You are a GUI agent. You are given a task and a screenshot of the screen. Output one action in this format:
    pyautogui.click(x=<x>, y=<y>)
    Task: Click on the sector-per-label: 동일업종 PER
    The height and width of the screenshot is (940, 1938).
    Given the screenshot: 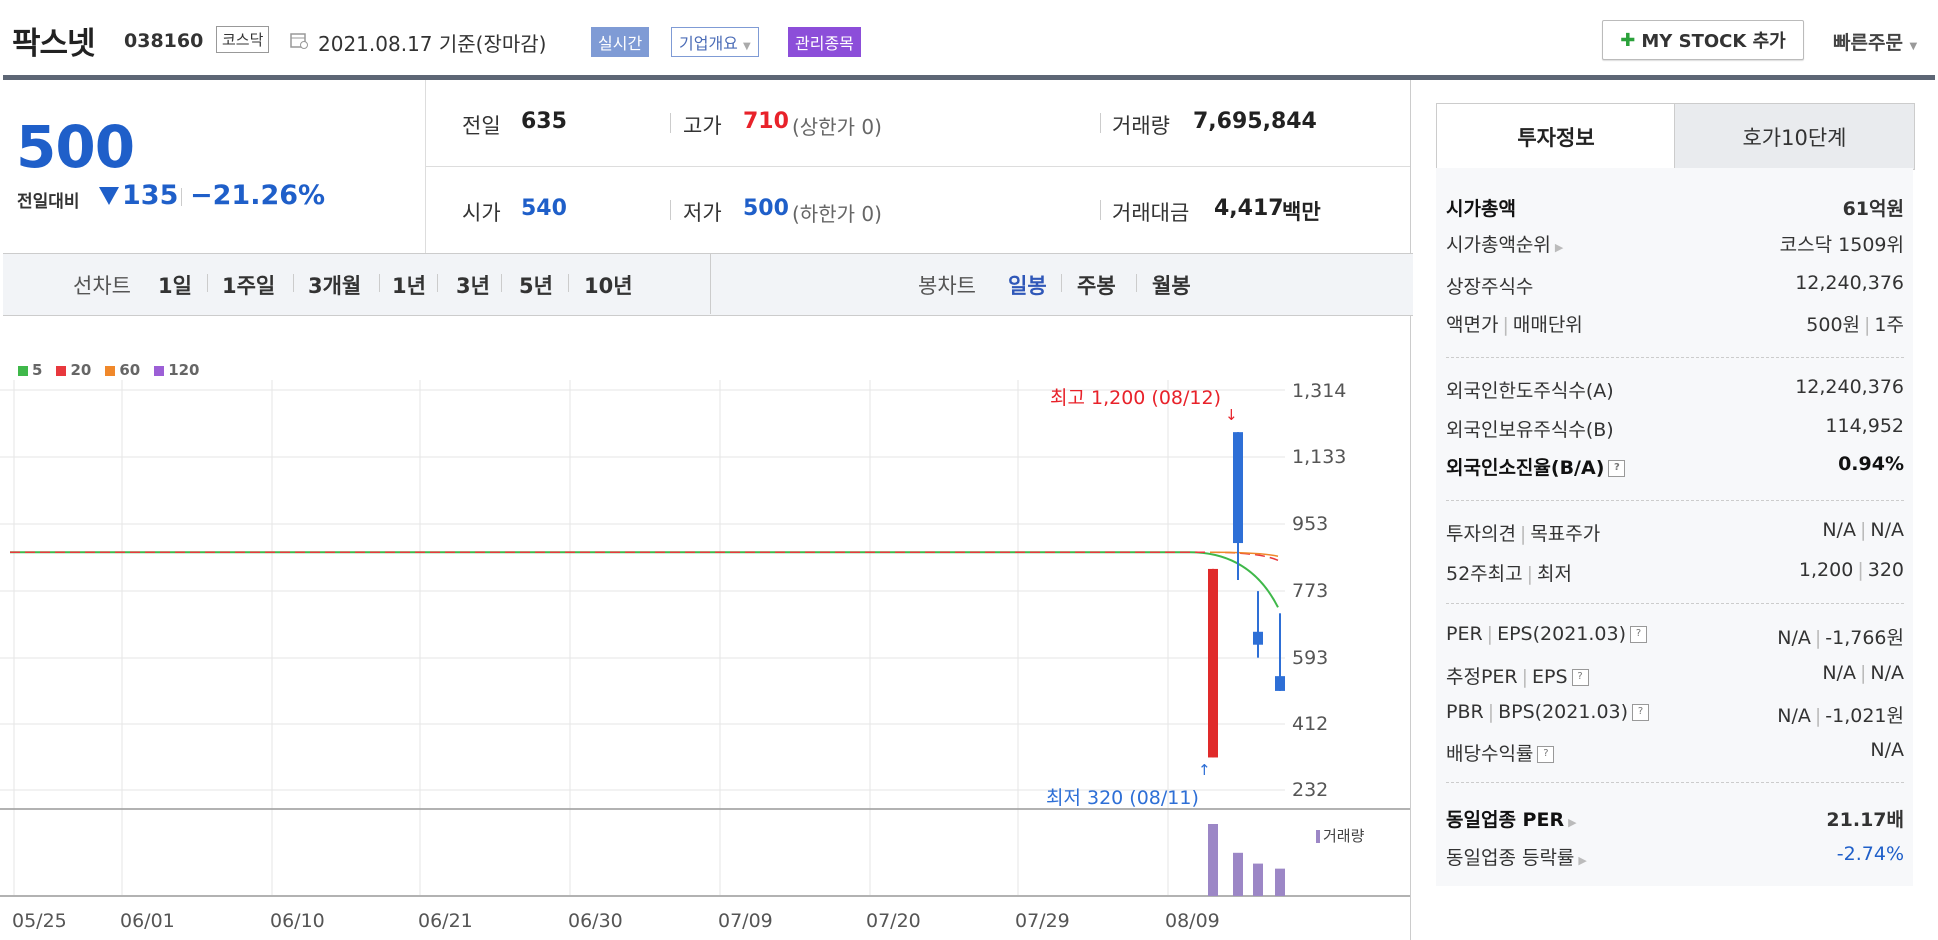 What is the action you would take?
    pyautogui.click(x=1505, y=820)
    